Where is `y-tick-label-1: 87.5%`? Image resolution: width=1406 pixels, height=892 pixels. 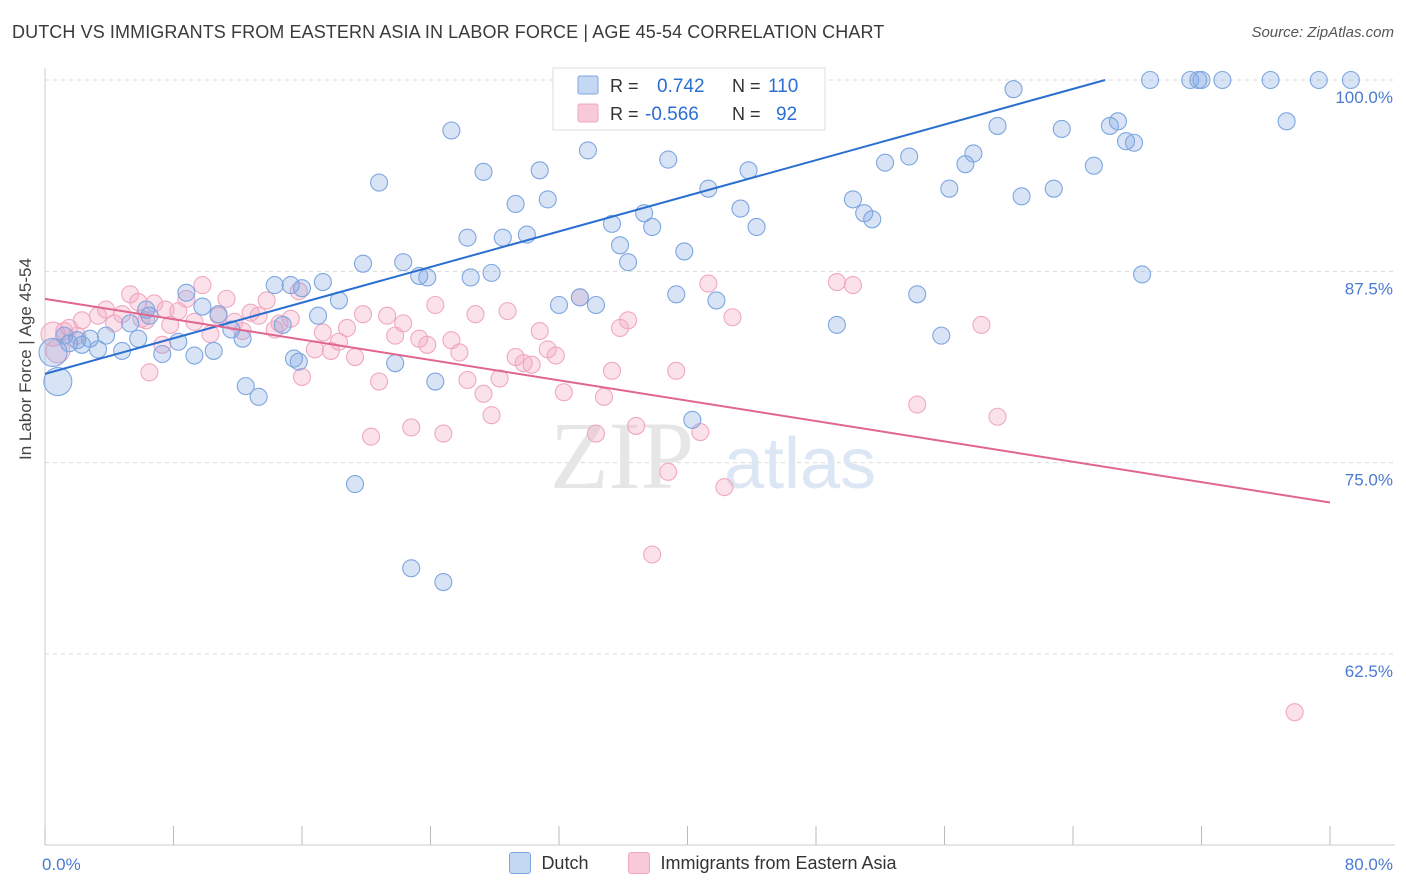
y-tick-label-1: 87.5% is located at coordinates (1369, 288).